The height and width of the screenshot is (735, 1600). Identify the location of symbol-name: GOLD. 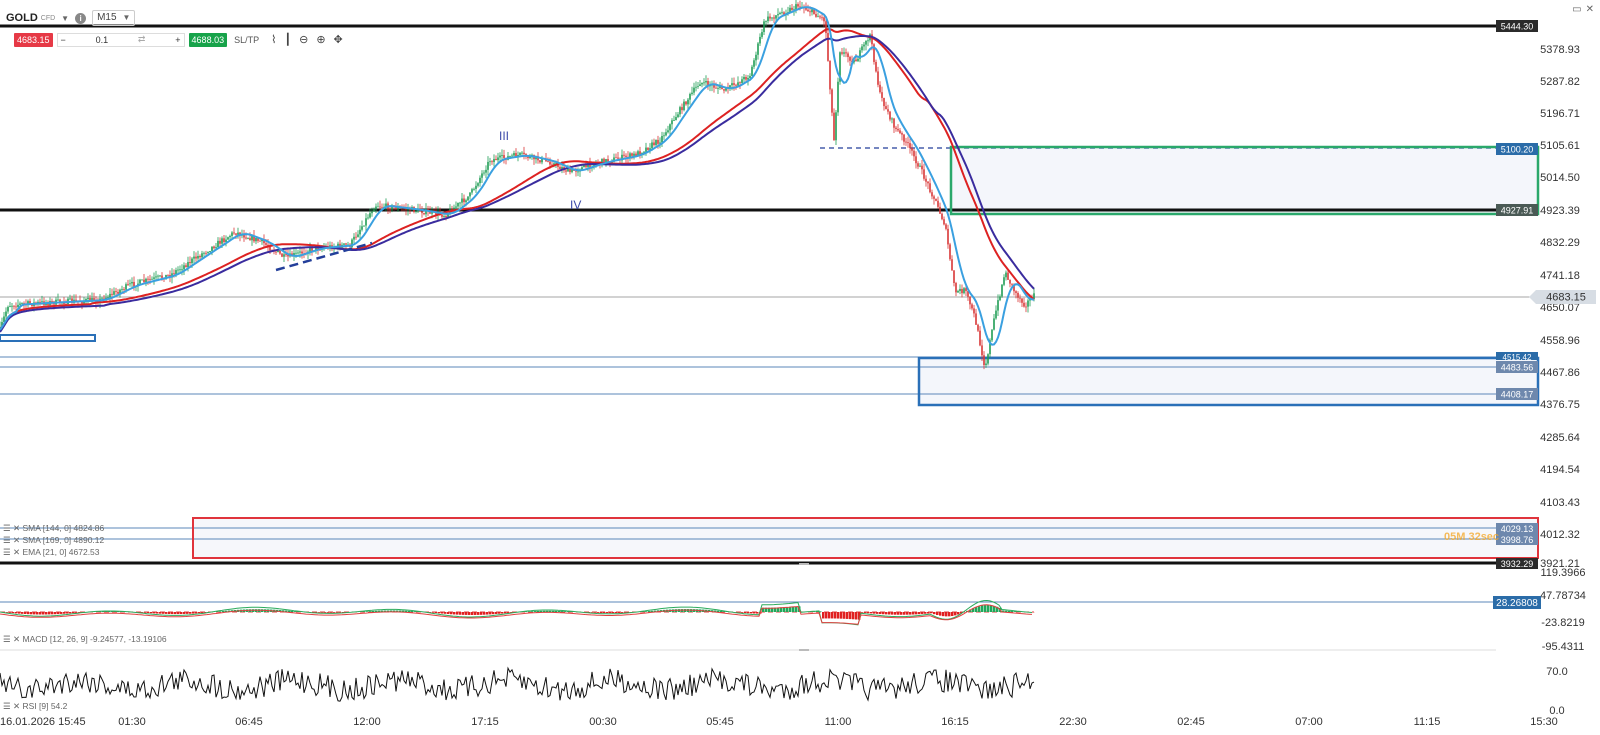
(22, 18).